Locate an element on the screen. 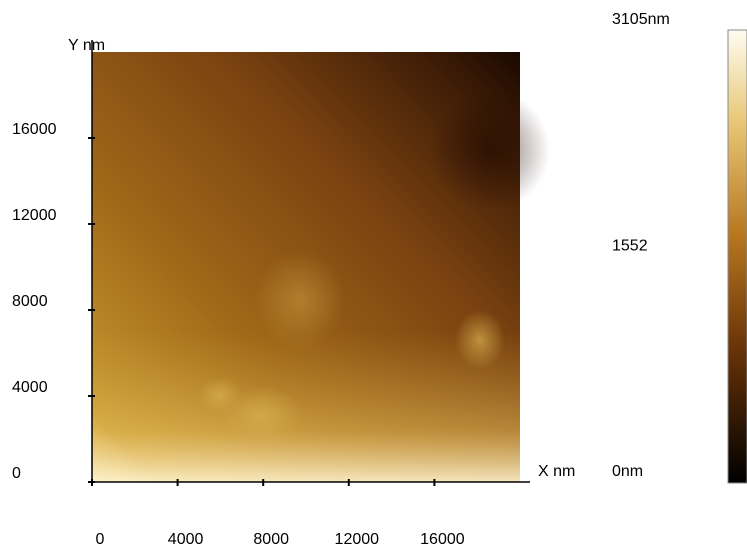 The width and height of the screenshot is (747, 560). x-axis-label: X nm is located at coordinates (556, 471).